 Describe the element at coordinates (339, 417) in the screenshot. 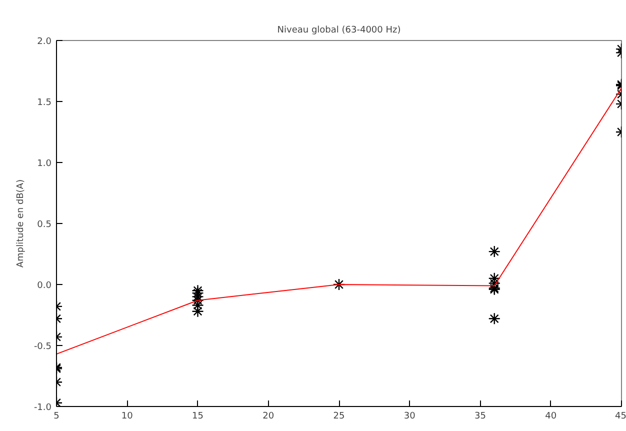

I see `x-tick-label: 25` at that location.